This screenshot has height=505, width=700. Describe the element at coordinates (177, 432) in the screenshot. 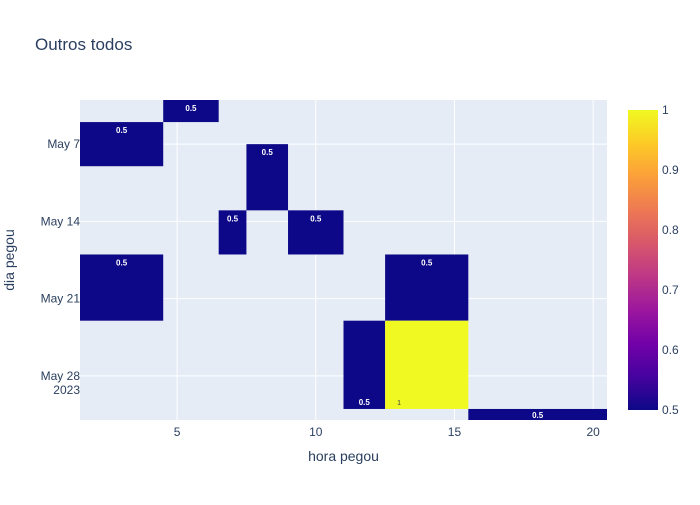

I see `x-tick-label: 5` at that location.